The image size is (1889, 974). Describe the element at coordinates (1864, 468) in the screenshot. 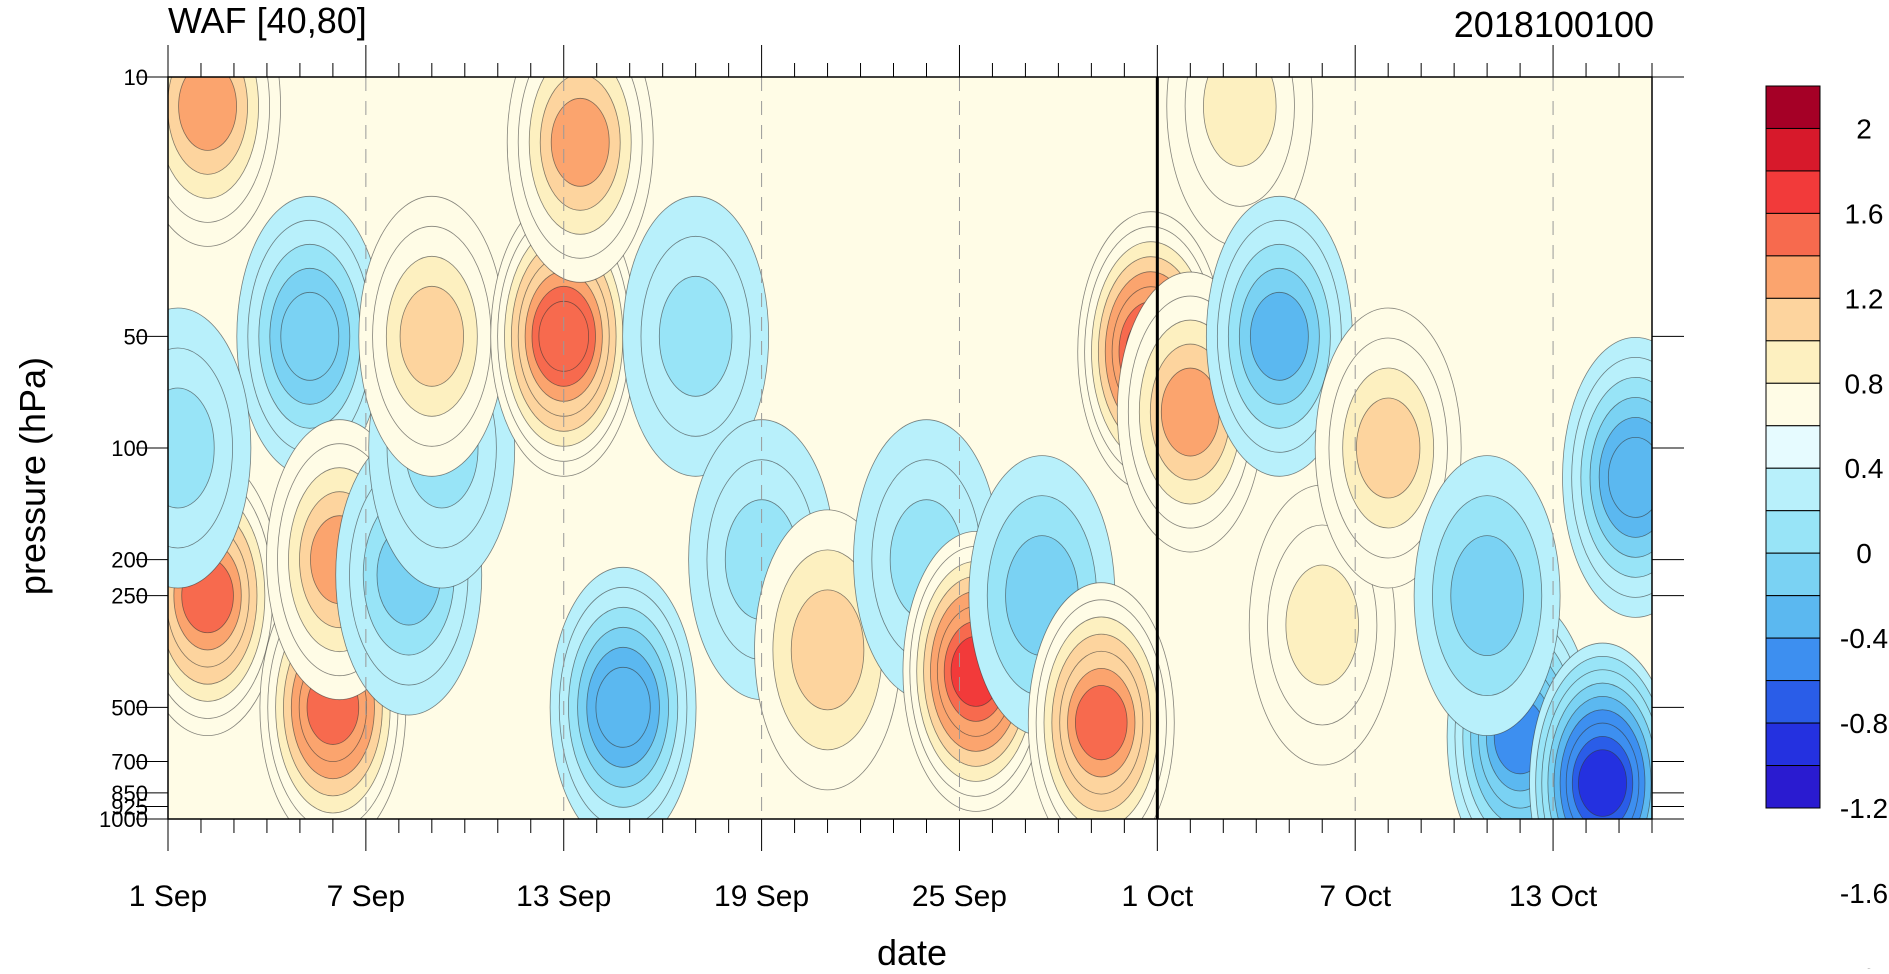

I see `colorbar-label: 0.4` at that location.